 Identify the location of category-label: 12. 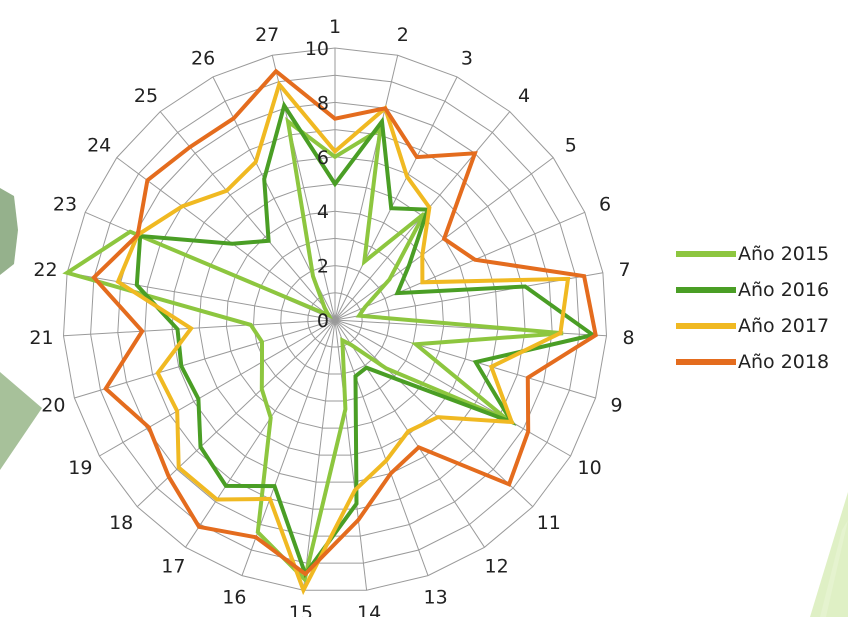
(497, 567).